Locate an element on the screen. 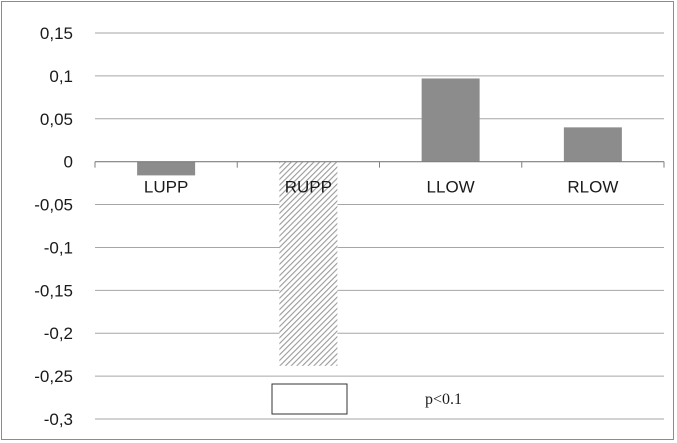 The width and height of the screenshot is (677, 443). x-axis: LUPP RUPP LLOW RLOW is located at coordinates (381, 187).